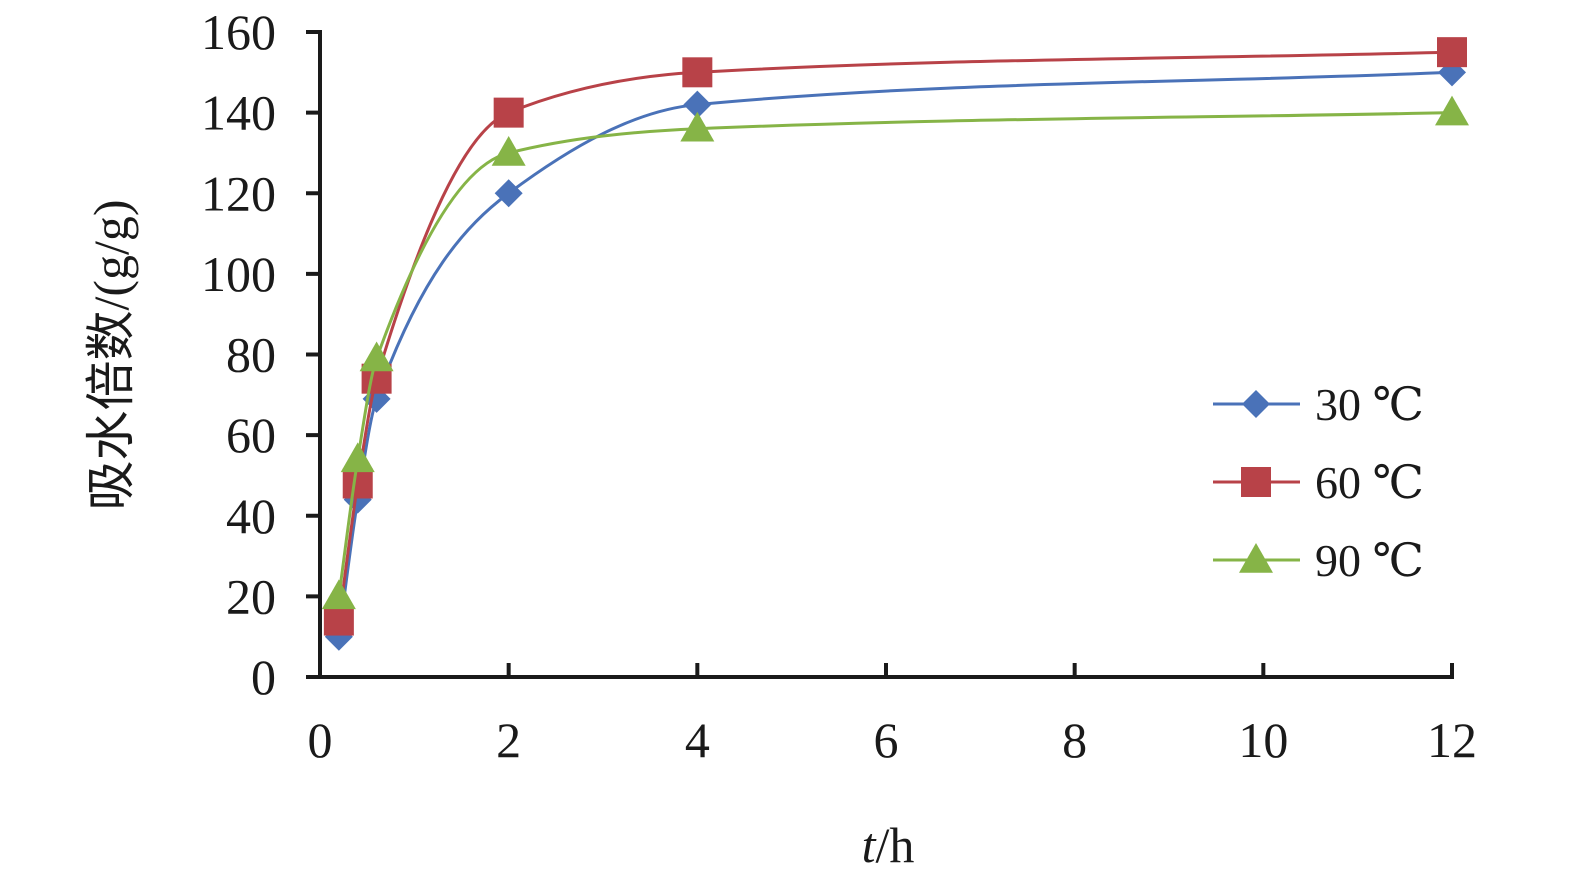  What do you see at coordinates (895, 845) in the screenshot?
I see `x-axis-title-unit: /h` at bounding box center [895, 845].